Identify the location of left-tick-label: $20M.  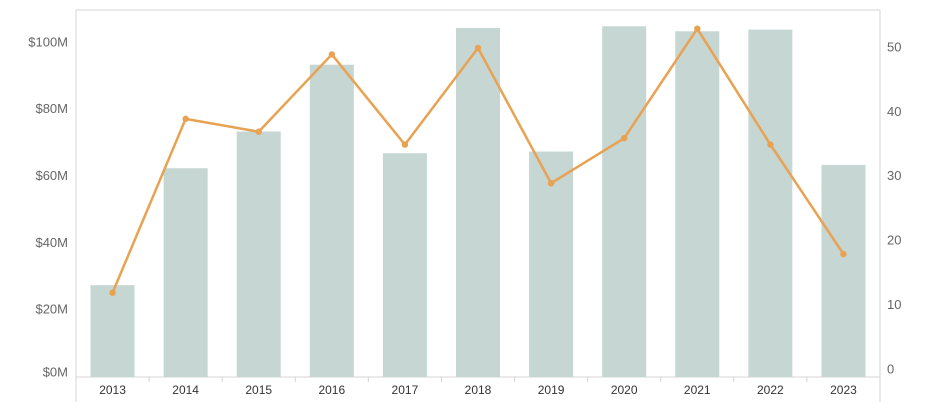
(51, 309).